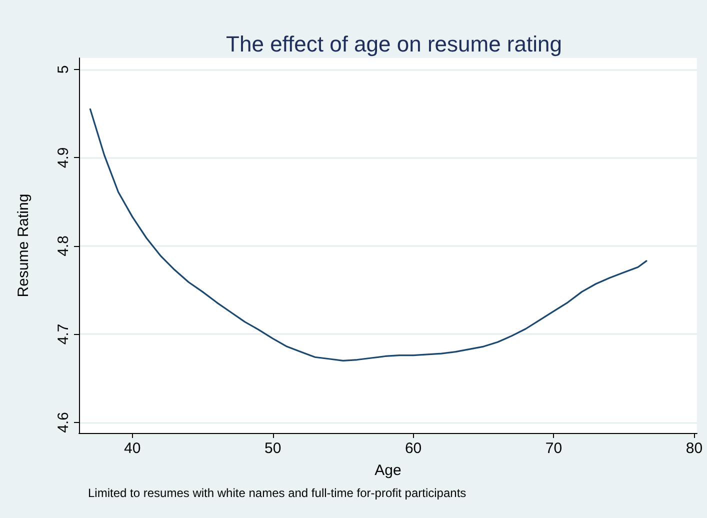  I want to click on y-tick-label: 4.9, so click(63, 157).